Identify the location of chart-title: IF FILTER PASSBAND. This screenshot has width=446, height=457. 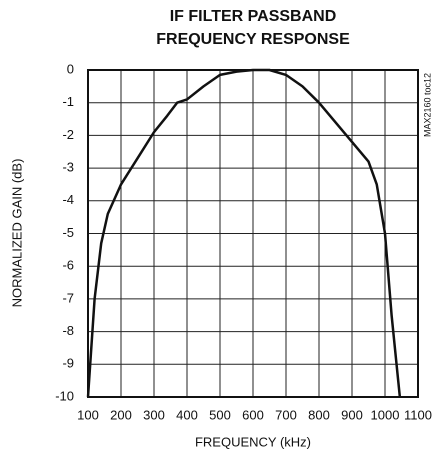
(253, 16).